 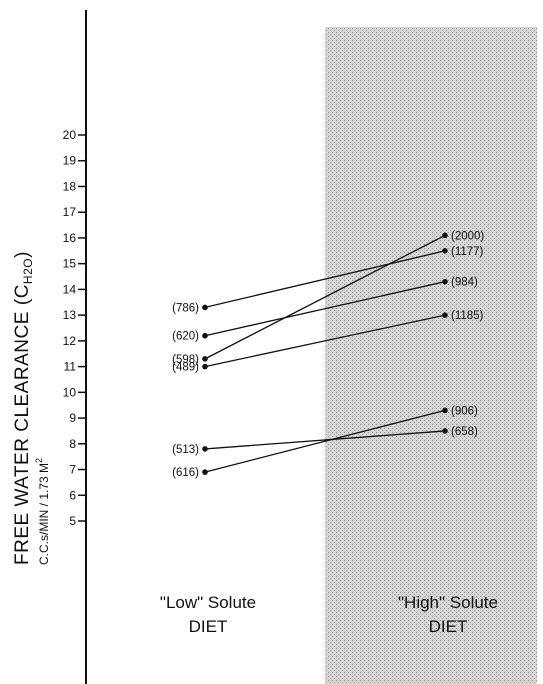 I want to click on y-tick-label: 12, so click(x=70, y=341).